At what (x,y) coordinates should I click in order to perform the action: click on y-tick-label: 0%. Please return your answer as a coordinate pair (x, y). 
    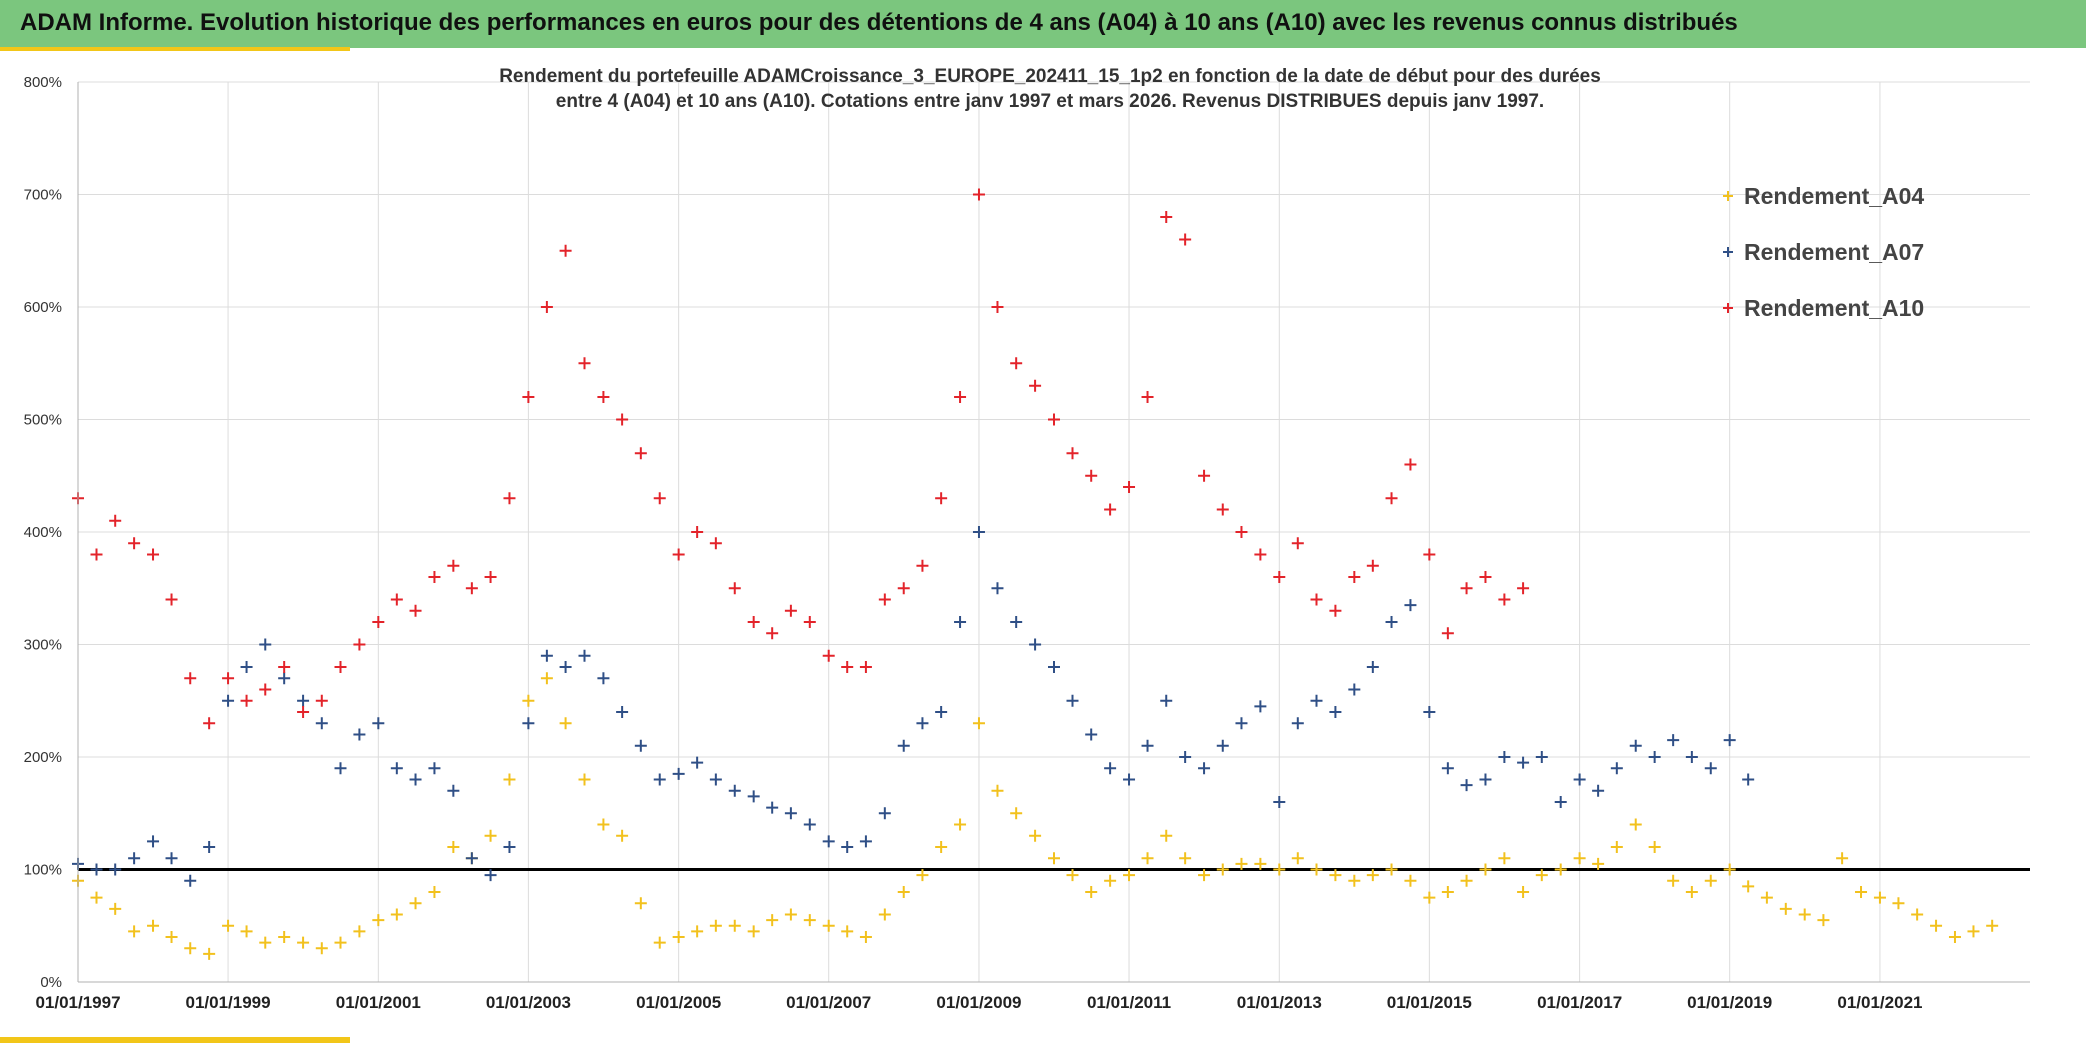
    Looking at the image, I should click on (51, 982).